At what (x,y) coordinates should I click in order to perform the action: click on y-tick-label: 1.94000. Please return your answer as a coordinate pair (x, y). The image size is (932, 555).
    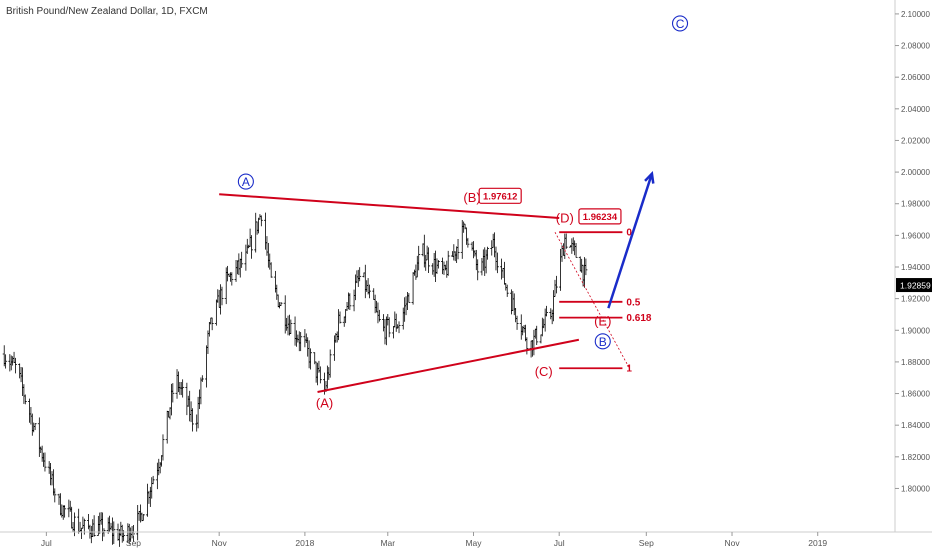
    Looking at the image, I should click on (915, 267).